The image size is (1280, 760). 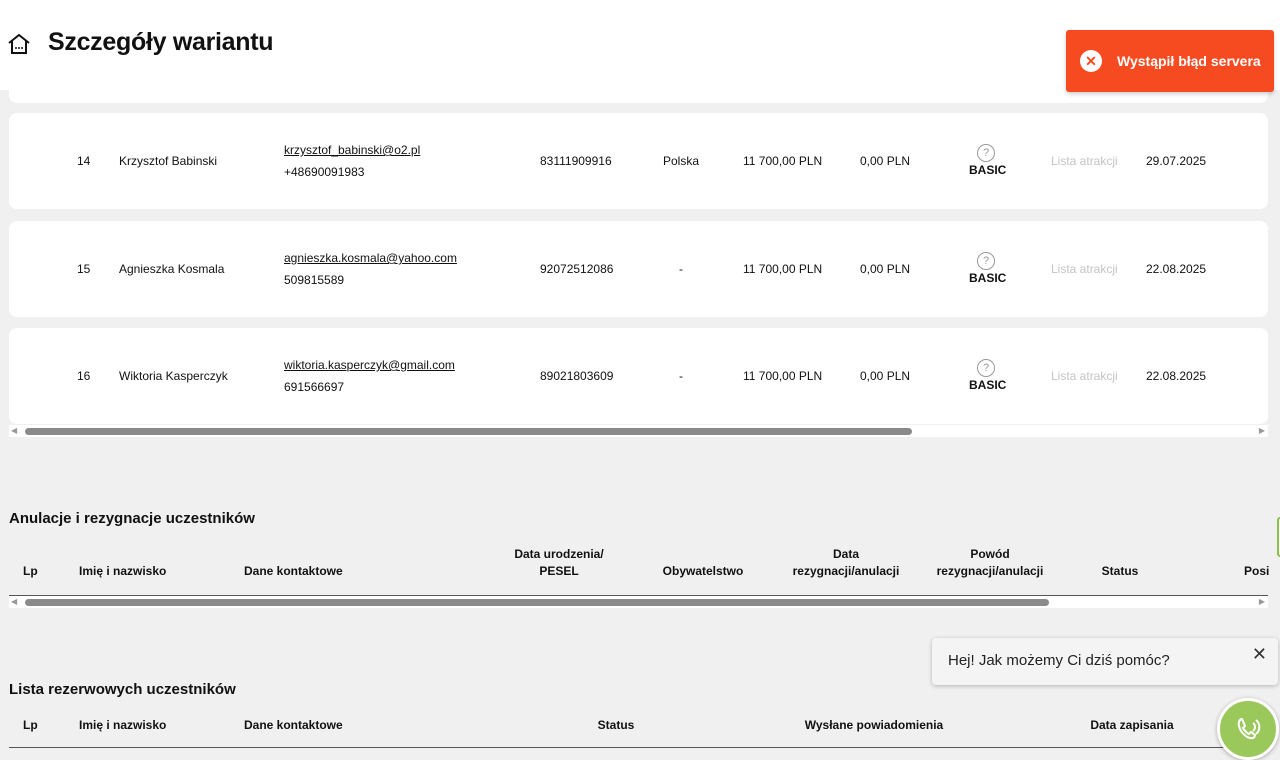 I want to click on side-feedback-tab, so click(x=1278, y=537).